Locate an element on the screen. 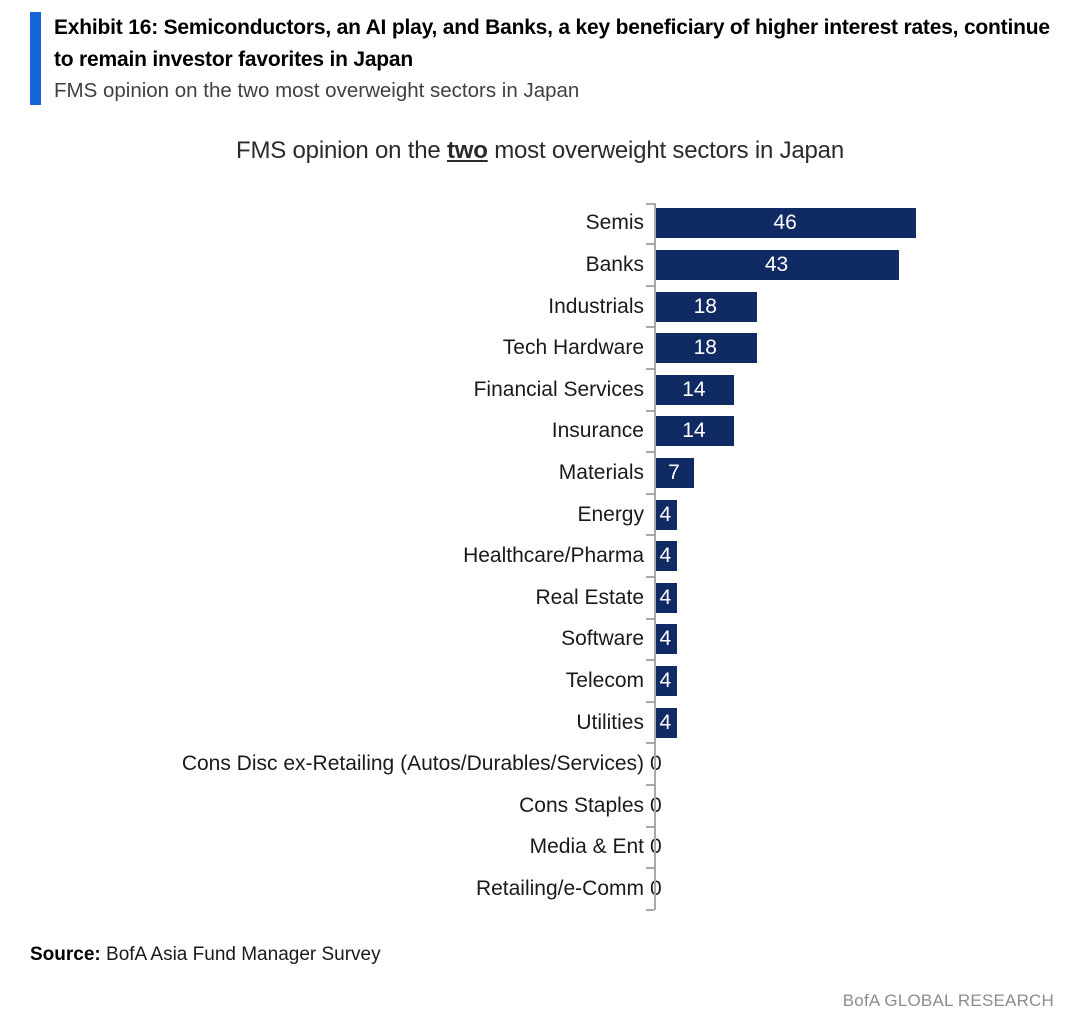  bar: 43 is located at coordinates (777, 265).